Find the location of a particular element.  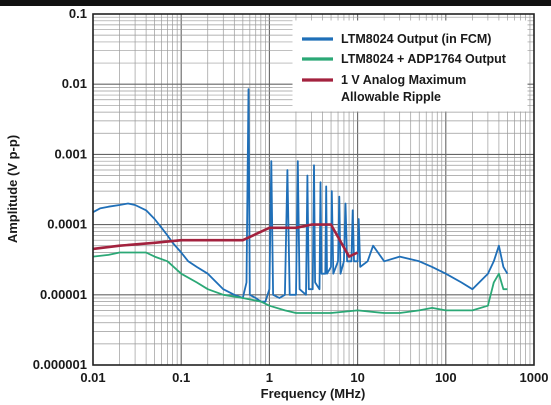

legend-label-max-ripple-line2: Allowable Ripple is located at coordinates (391, 97).